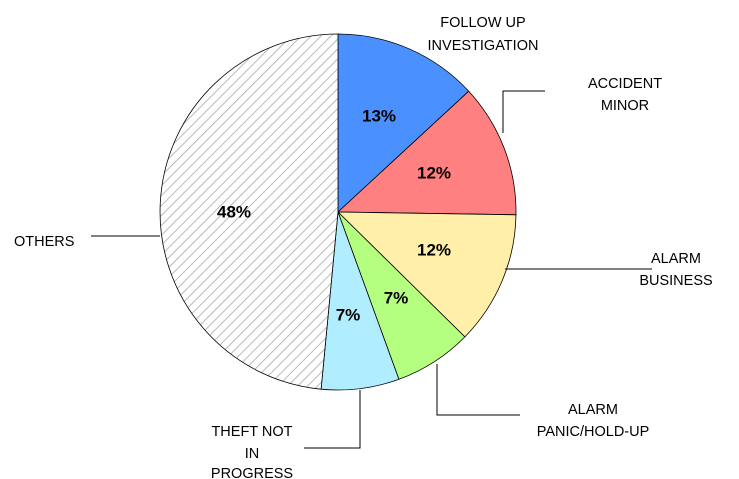 The width and height of the screenshot is (739, 479). What do you see at coordinates (251, 432) in the screenshot?
I see `category-label-theft-not-in-progress: THEFT NOT` at bounding box center [251, 432].